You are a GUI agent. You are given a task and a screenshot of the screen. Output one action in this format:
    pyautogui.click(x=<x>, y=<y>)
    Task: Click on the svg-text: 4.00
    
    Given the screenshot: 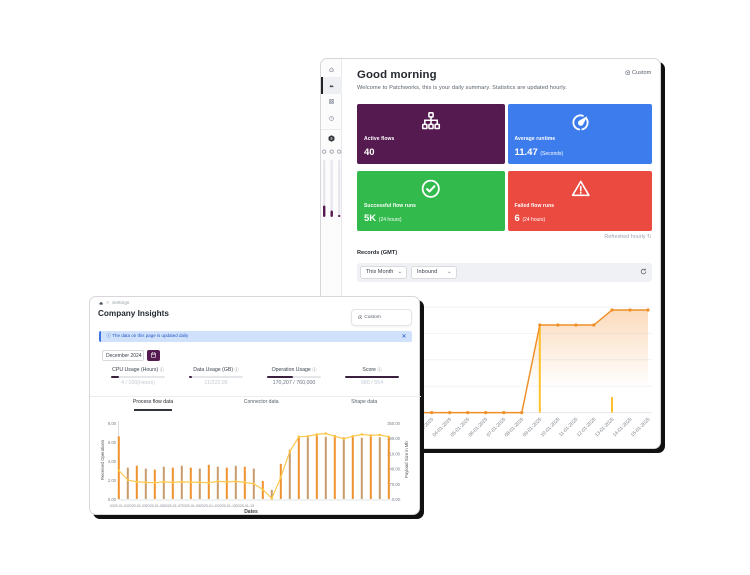 What is the action you would take?
    pyautogui.click(x=112, y=461)
    